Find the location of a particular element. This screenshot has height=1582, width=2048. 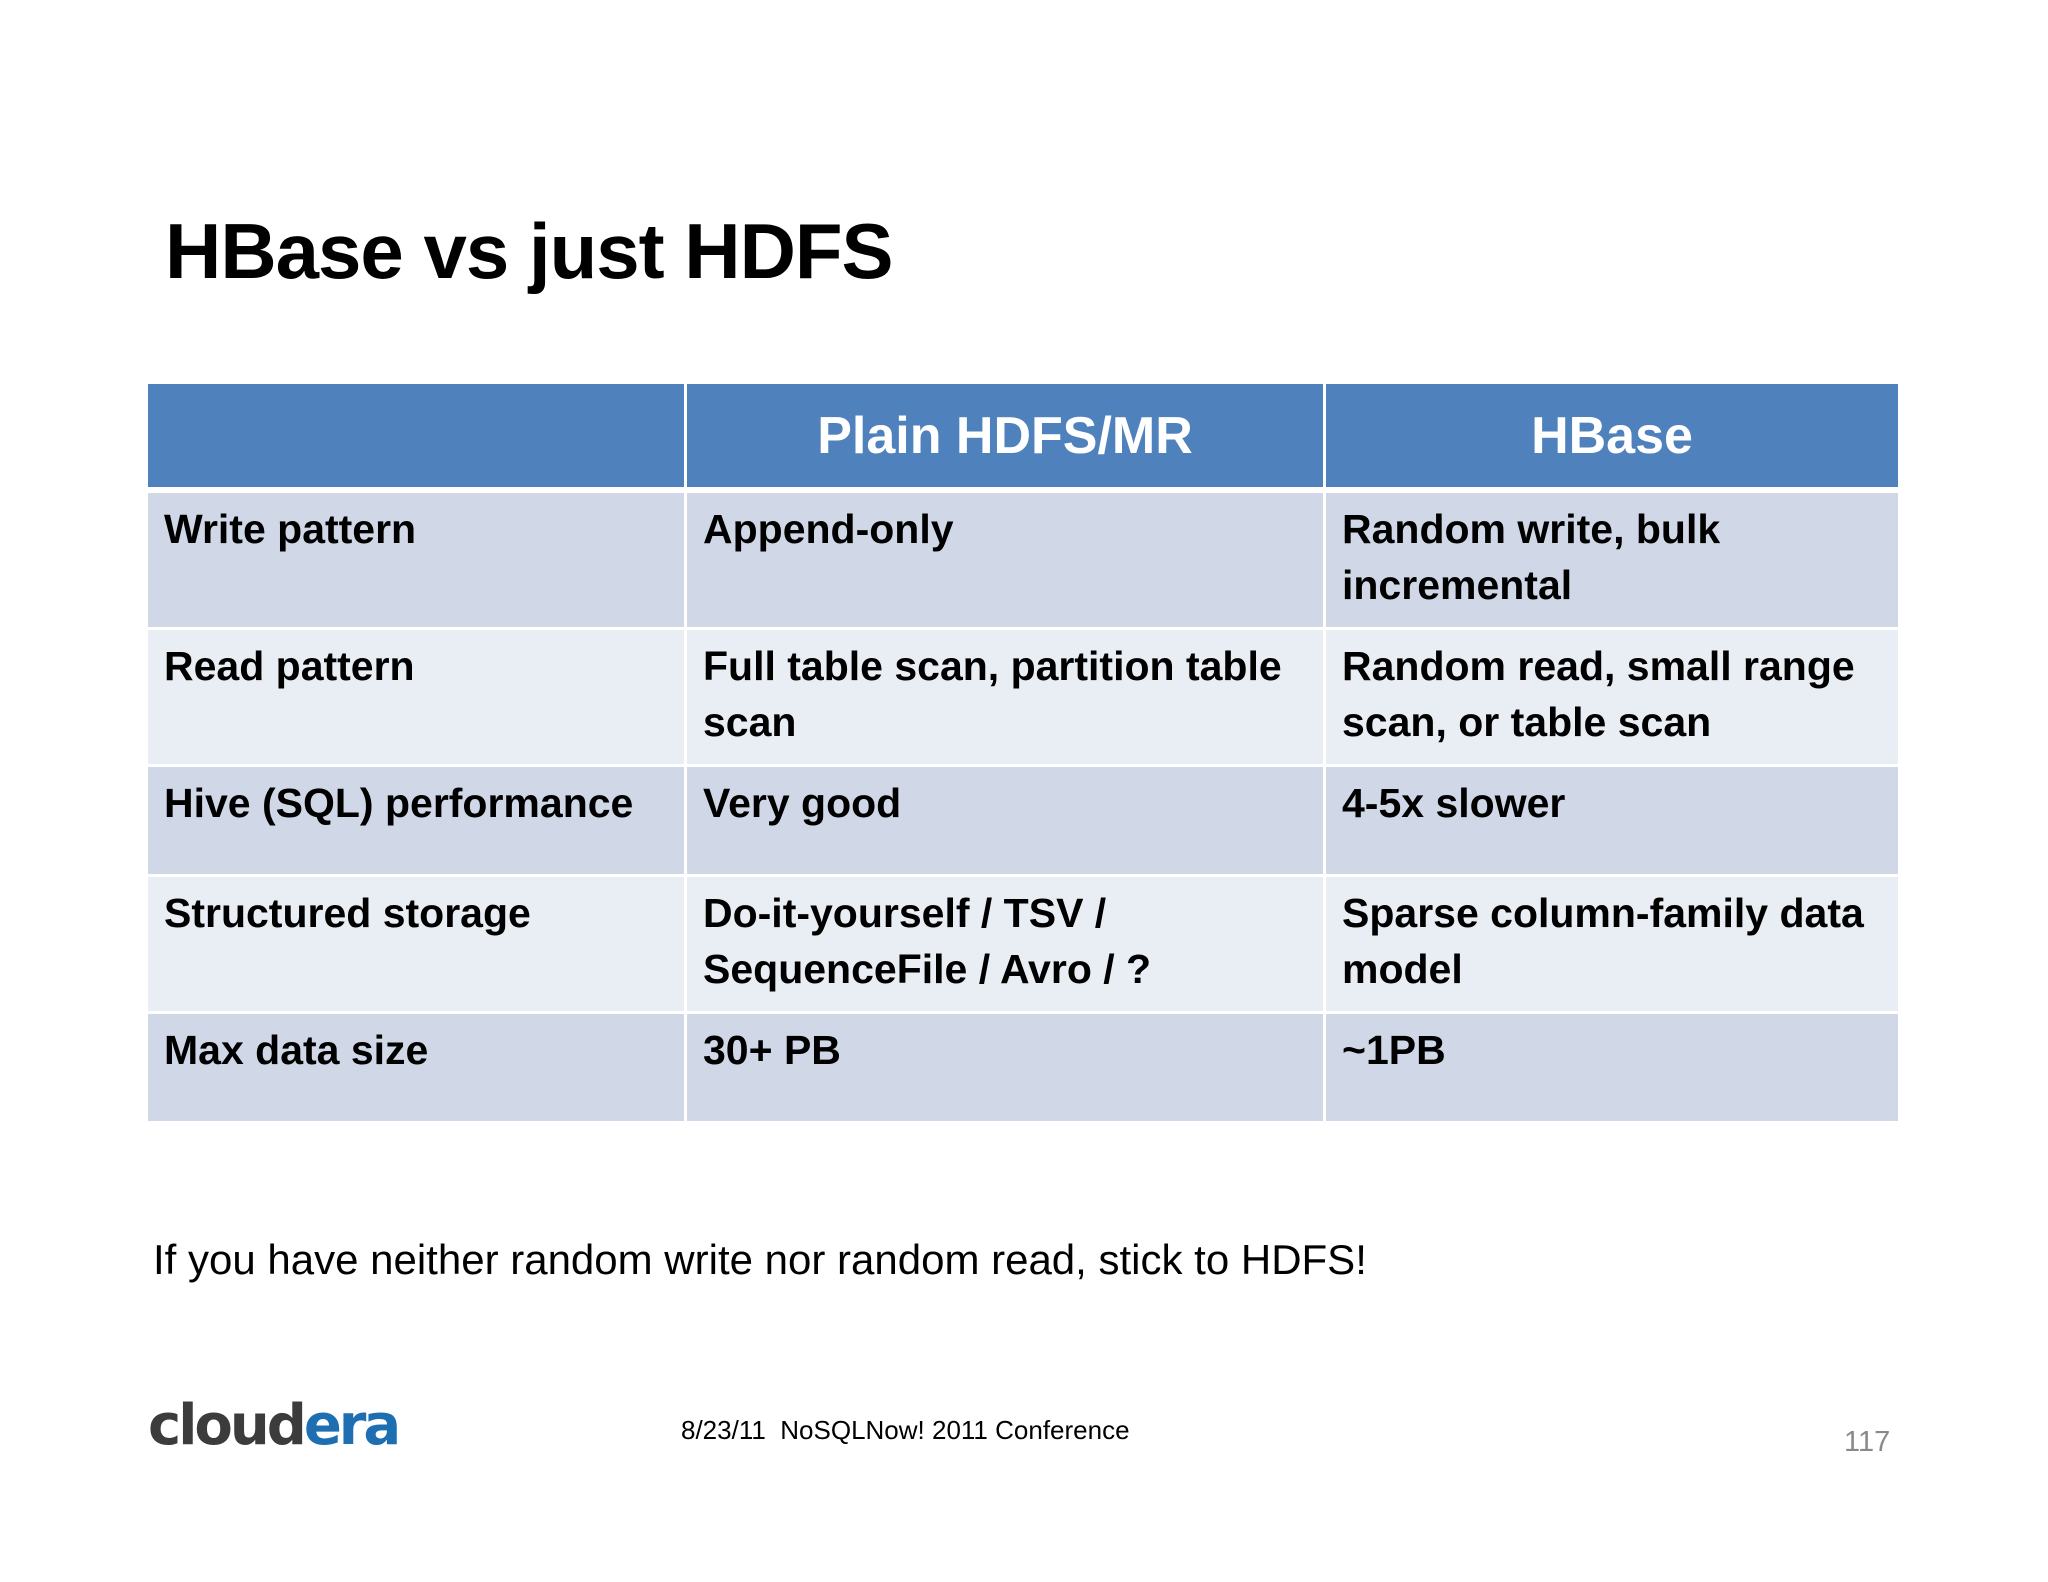

hdfs-cell: 30+ PB is located at coordinates (1005, 1067).